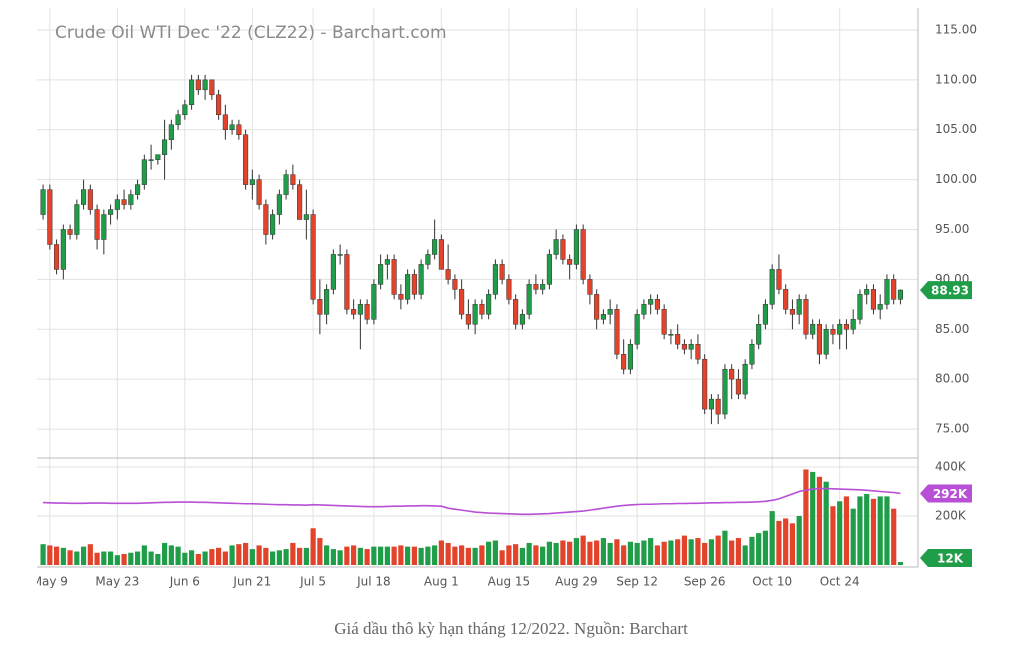  What do you see at coordinates (950, 559) in the screenshot?
I see `value-tag-label: 12K` at bounding box center [950, 559].